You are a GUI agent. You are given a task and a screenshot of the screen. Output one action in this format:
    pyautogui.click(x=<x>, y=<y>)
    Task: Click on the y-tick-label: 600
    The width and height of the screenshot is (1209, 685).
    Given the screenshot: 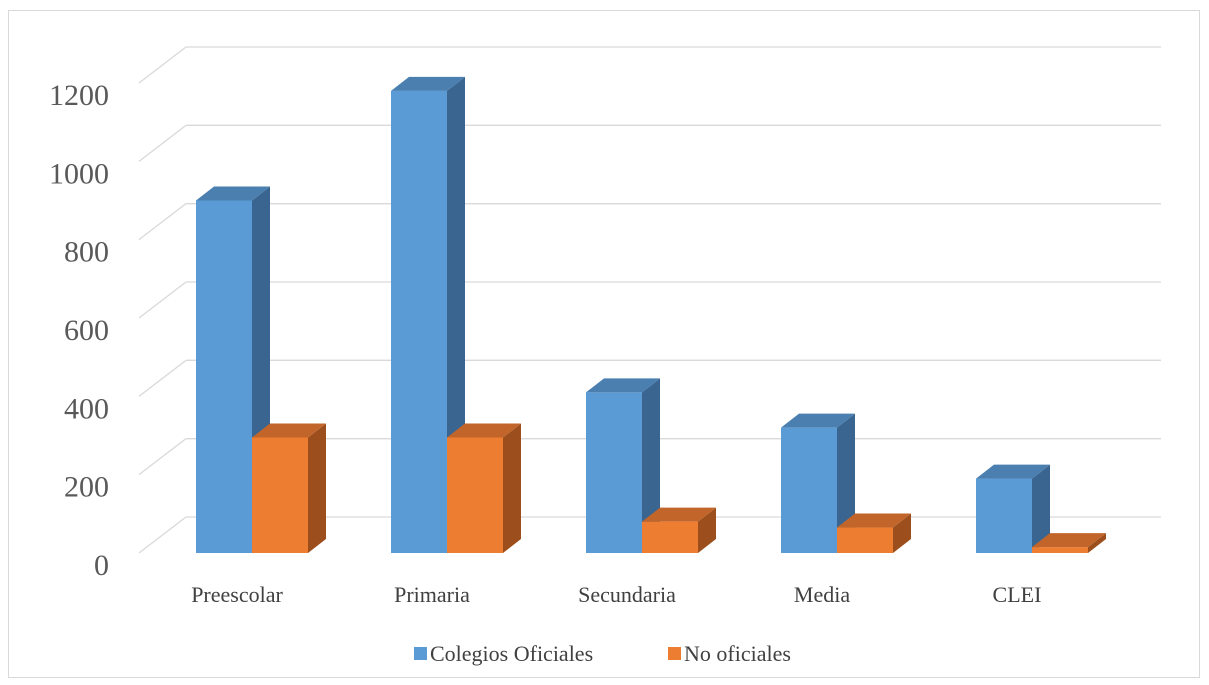 What is the action you would take?
    pyautogui.click(x=86, y=330)
    